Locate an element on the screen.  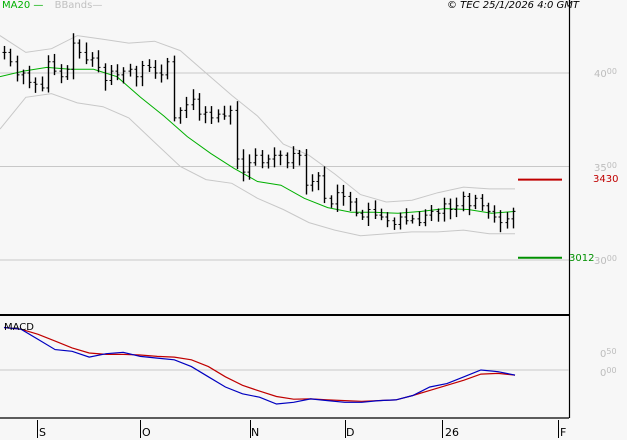
x-label-jan26: 26 is located at coordinates (452, 432).